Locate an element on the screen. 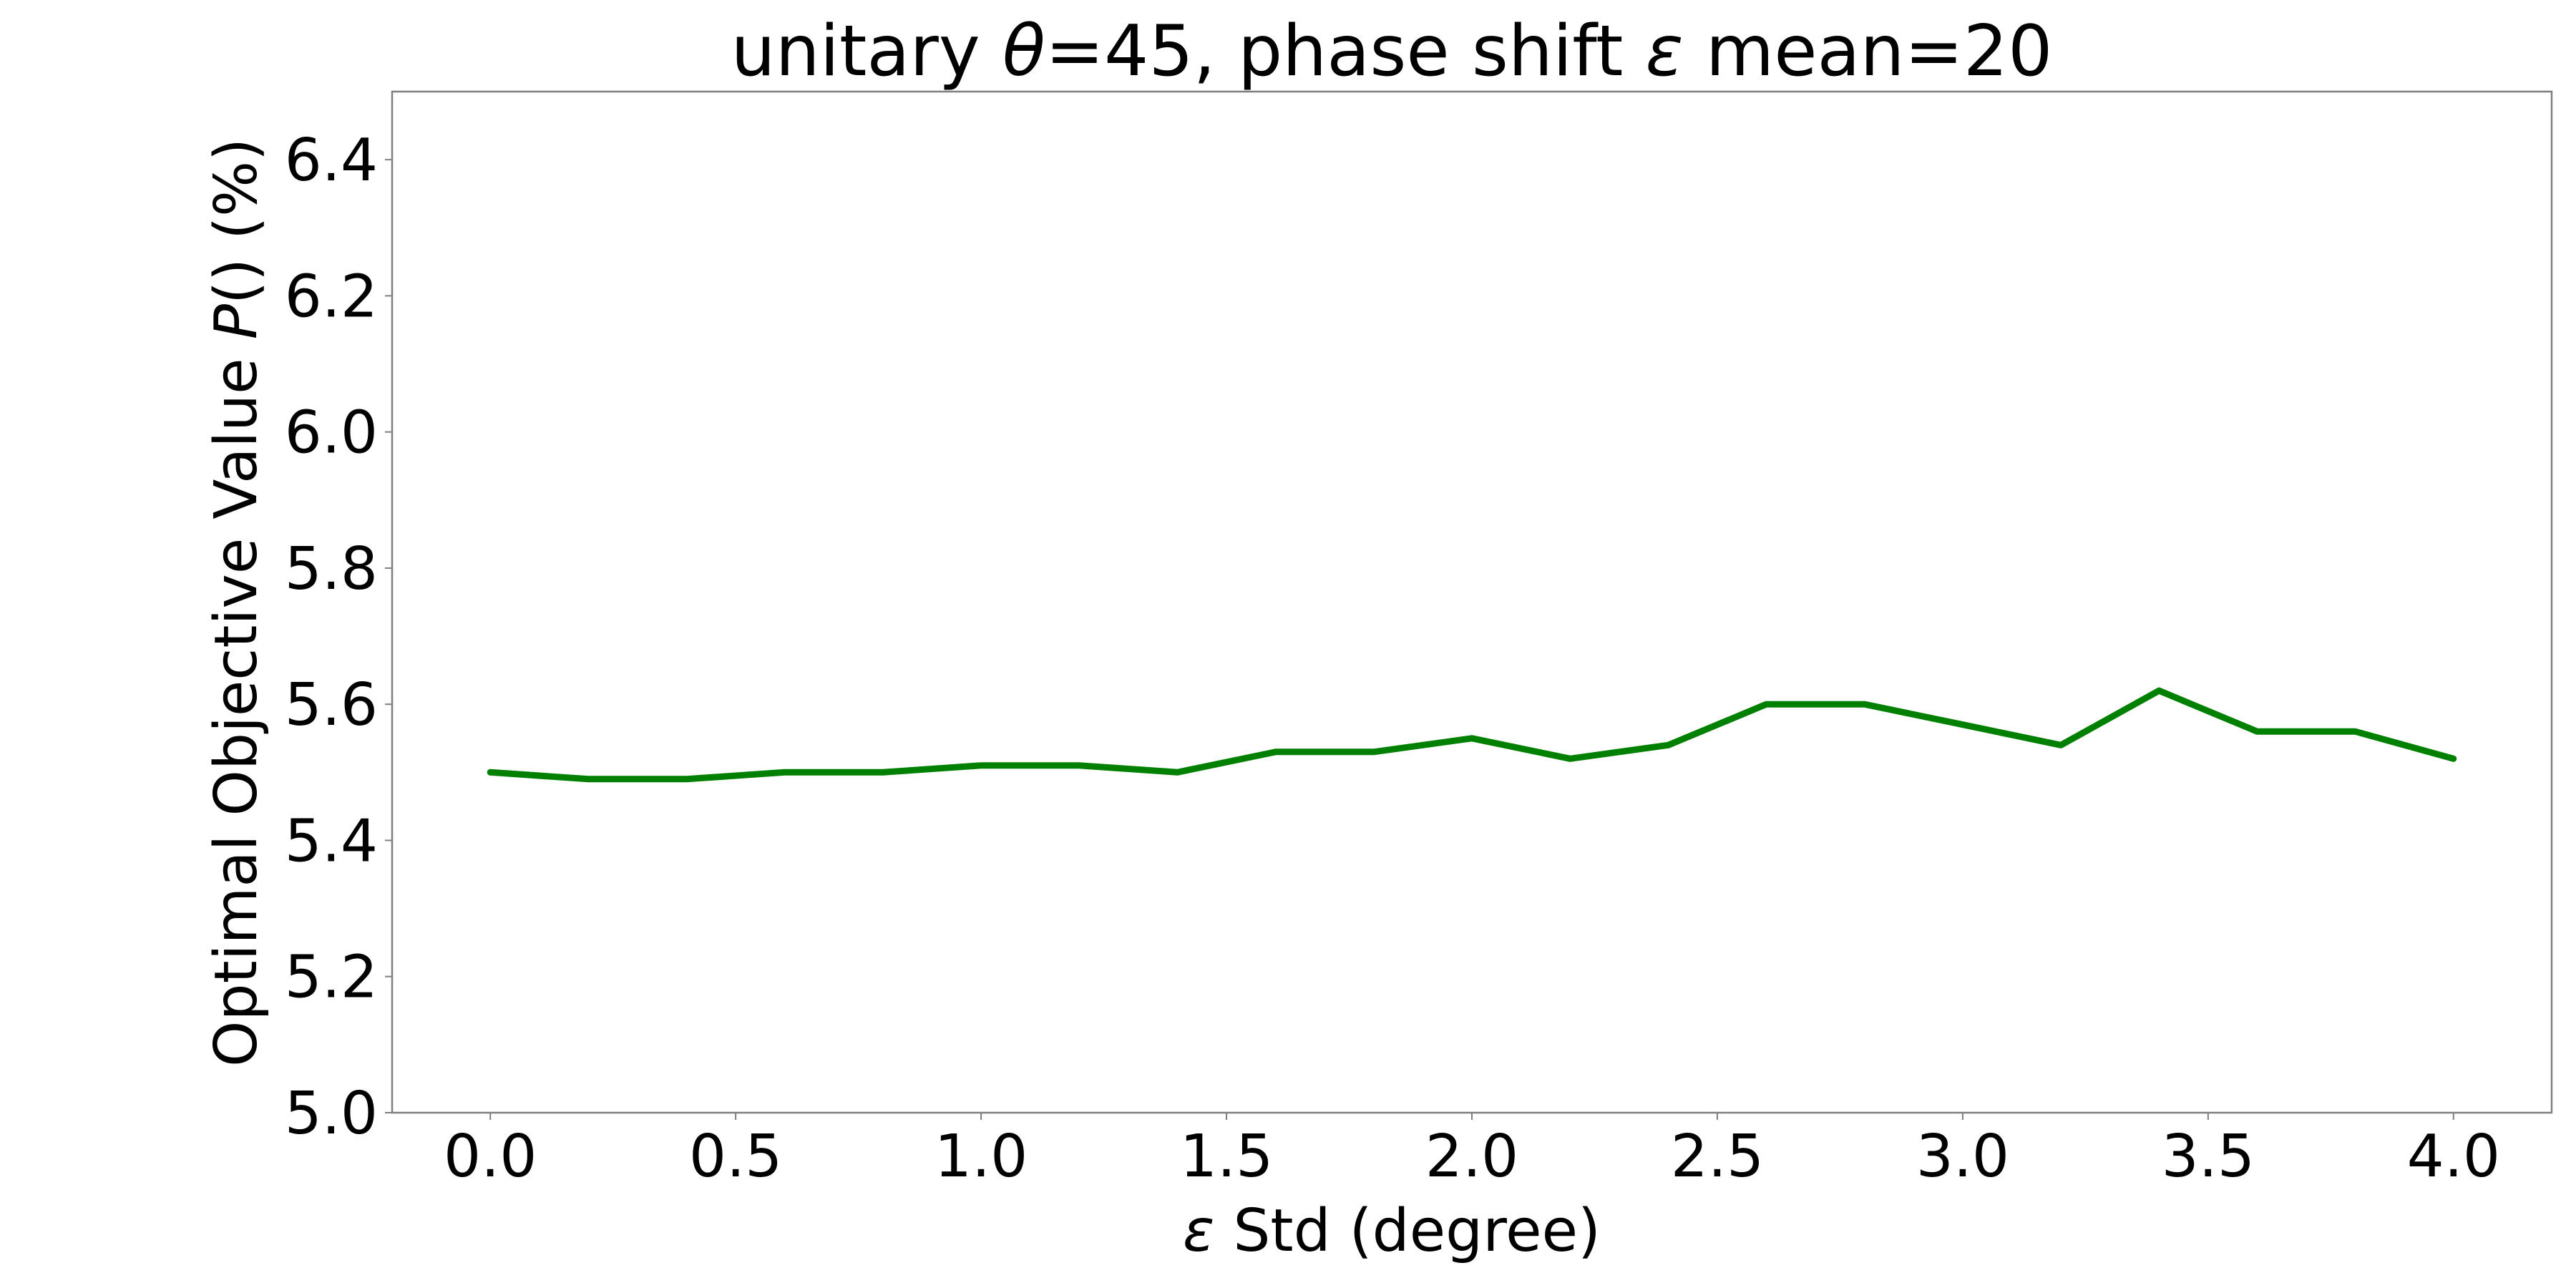 The width and height of the screenshot is (2576, 1288). title-suffix: mean=20 is located at coordinates (1868, 51).